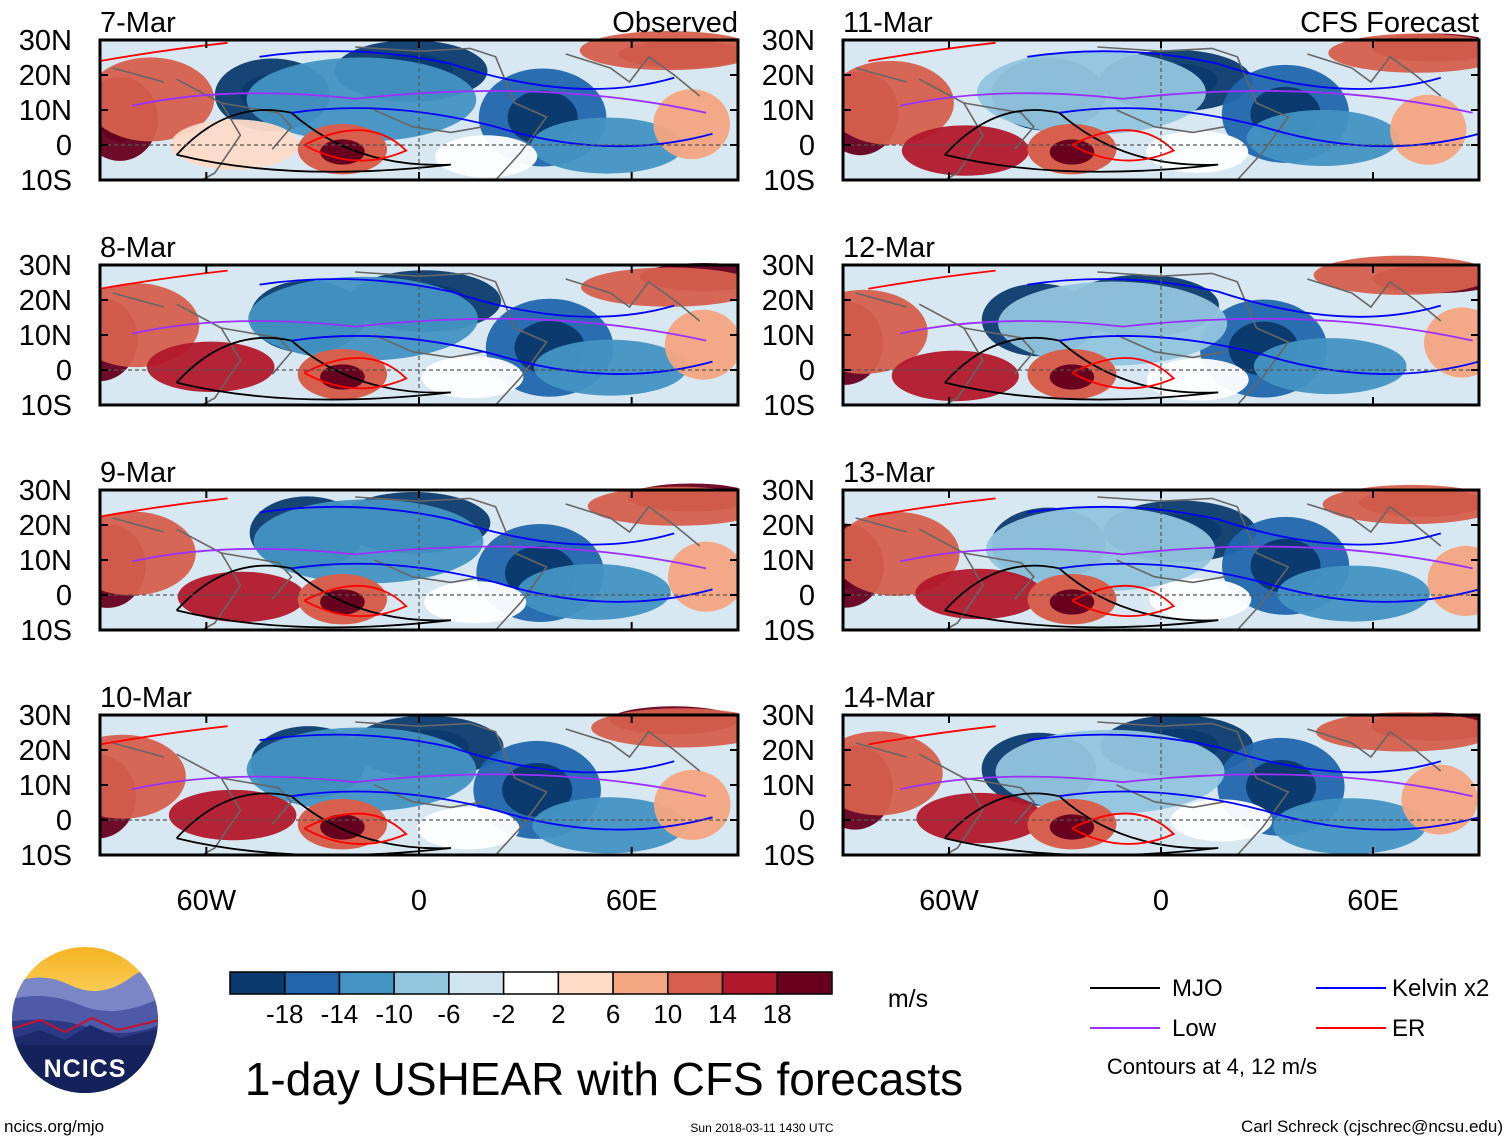 Image resolution: width=1510 pixels, height=1142 pixels. I want to click on panel-source-label: Observed, so click(675, 23).